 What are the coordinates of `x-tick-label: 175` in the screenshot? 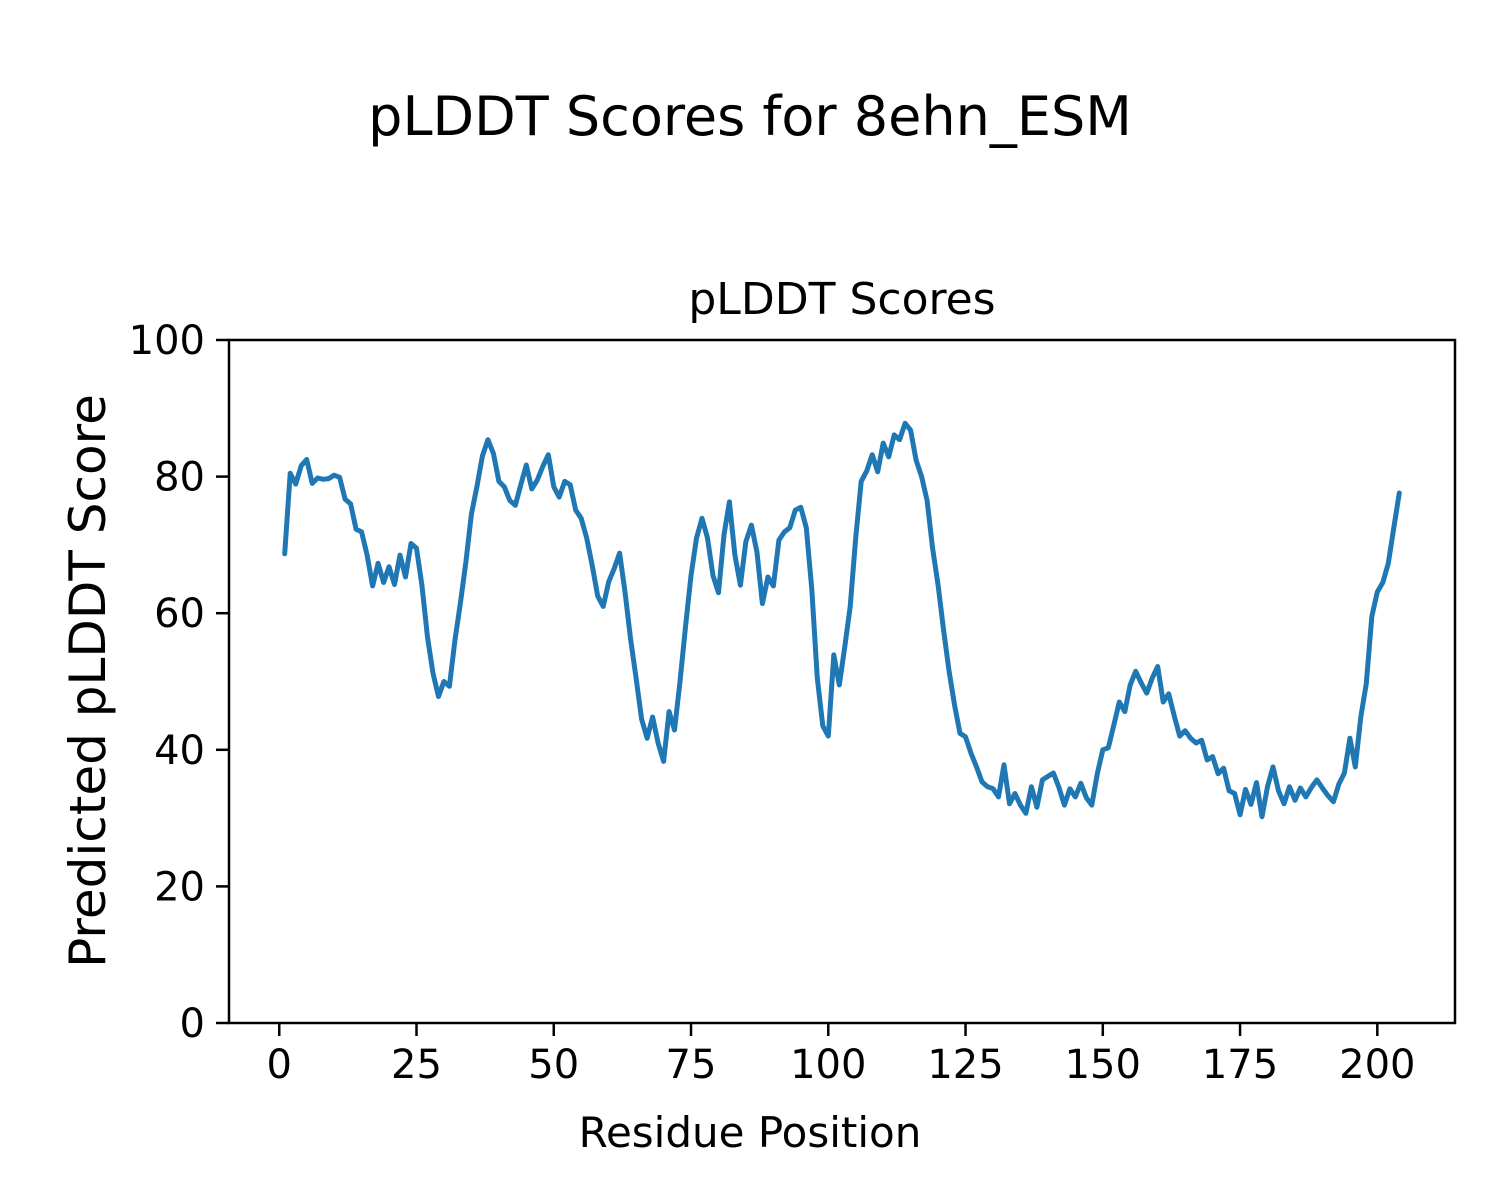 It's located at (1240, 1065).